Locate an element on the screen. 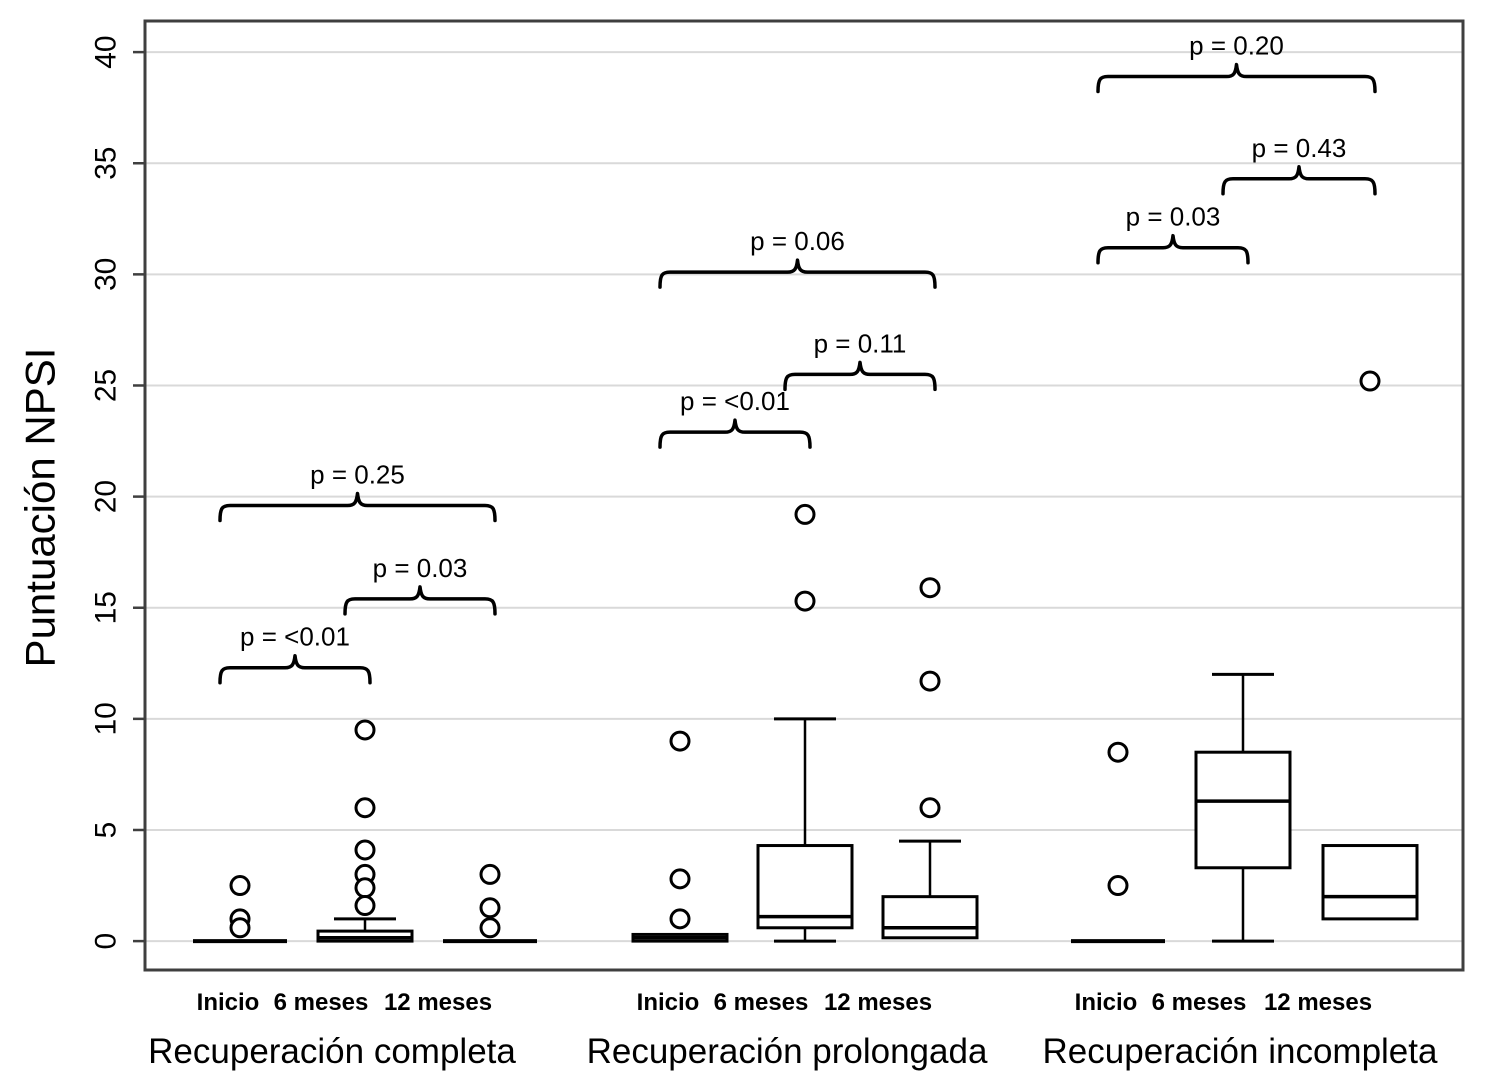 The height and width of the screenshot is (1092, 1493). group-label: Recuperación incompleta is located at coordinates (1240, 1051).